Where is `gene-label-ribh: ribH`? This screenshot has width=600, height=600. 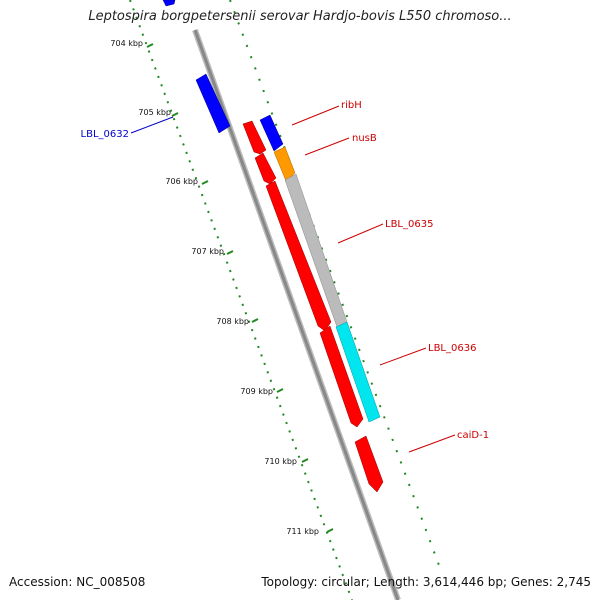
gene-label-ribh: ribH is located at coordinates (351, 105).